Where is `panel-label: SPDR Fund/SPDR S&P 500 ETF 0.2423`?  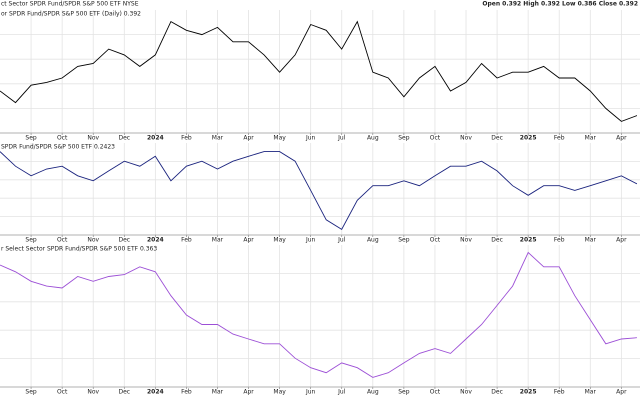
panel-label: SPDR Fund/SPDR S&P 500 ETF 0.2423 is located at coordinates (58, 147).